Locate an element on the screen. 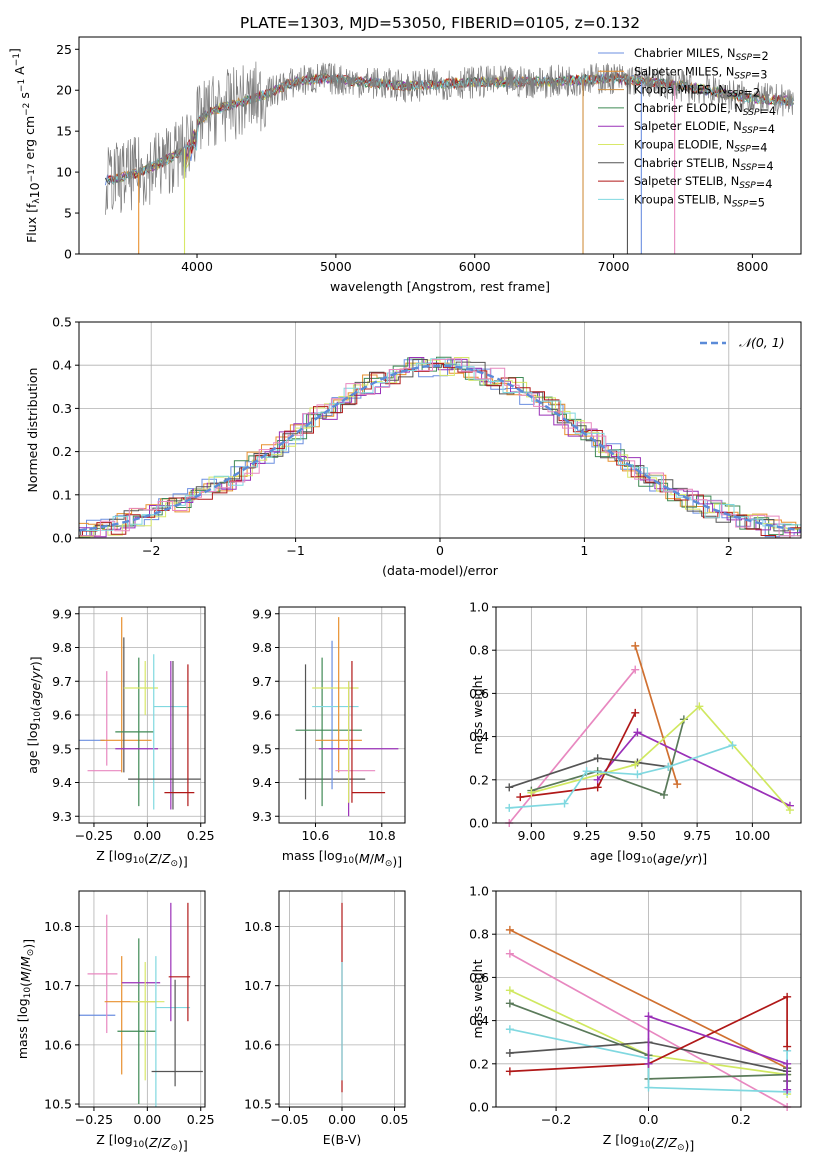 This screenshot has width=819, height=1170. x-axis-label: E(B-V) is located at coordinates (342, 1139).